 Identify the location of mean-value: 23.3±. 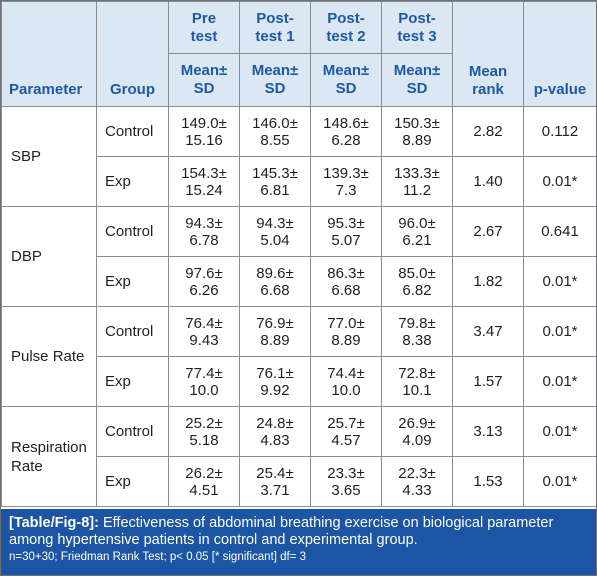
(346, 473).